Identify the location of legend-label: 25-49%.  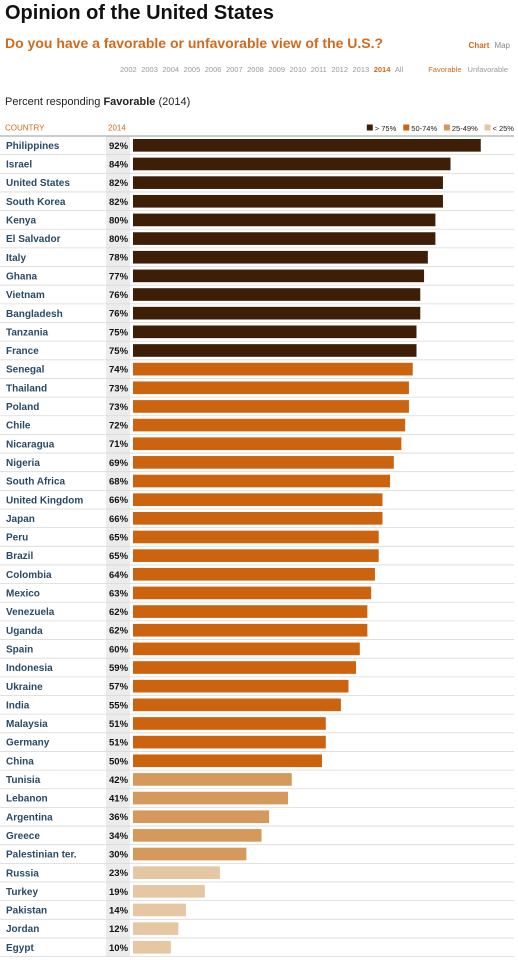
(465, 128).